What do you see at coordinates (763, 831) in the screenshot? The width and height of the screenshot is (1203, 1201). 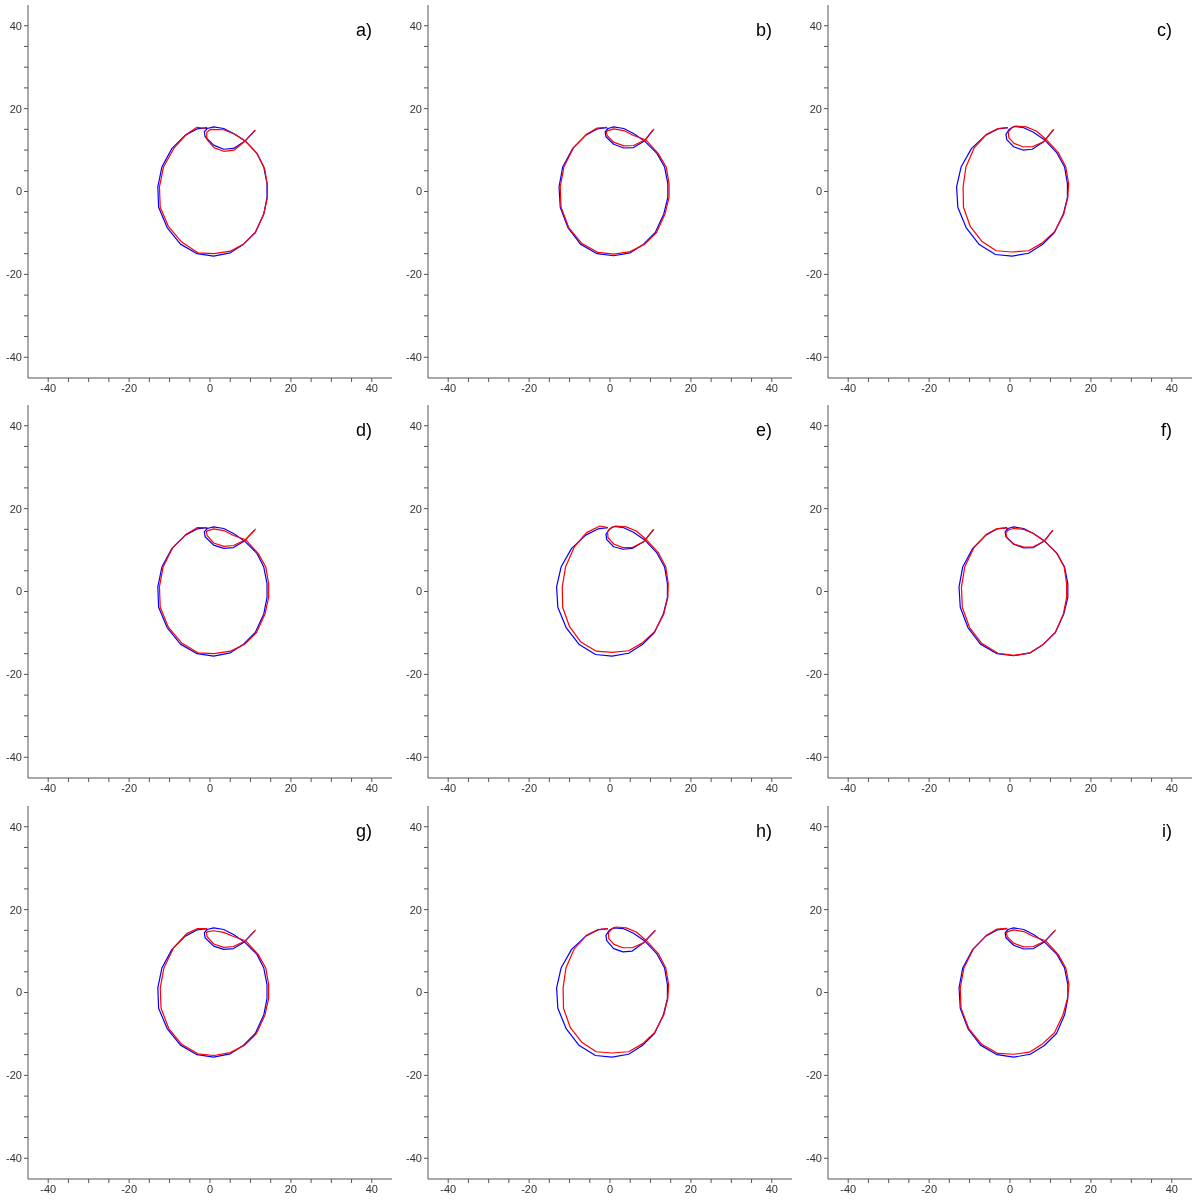 I see `text: h)` at bounding box center [763, 831].